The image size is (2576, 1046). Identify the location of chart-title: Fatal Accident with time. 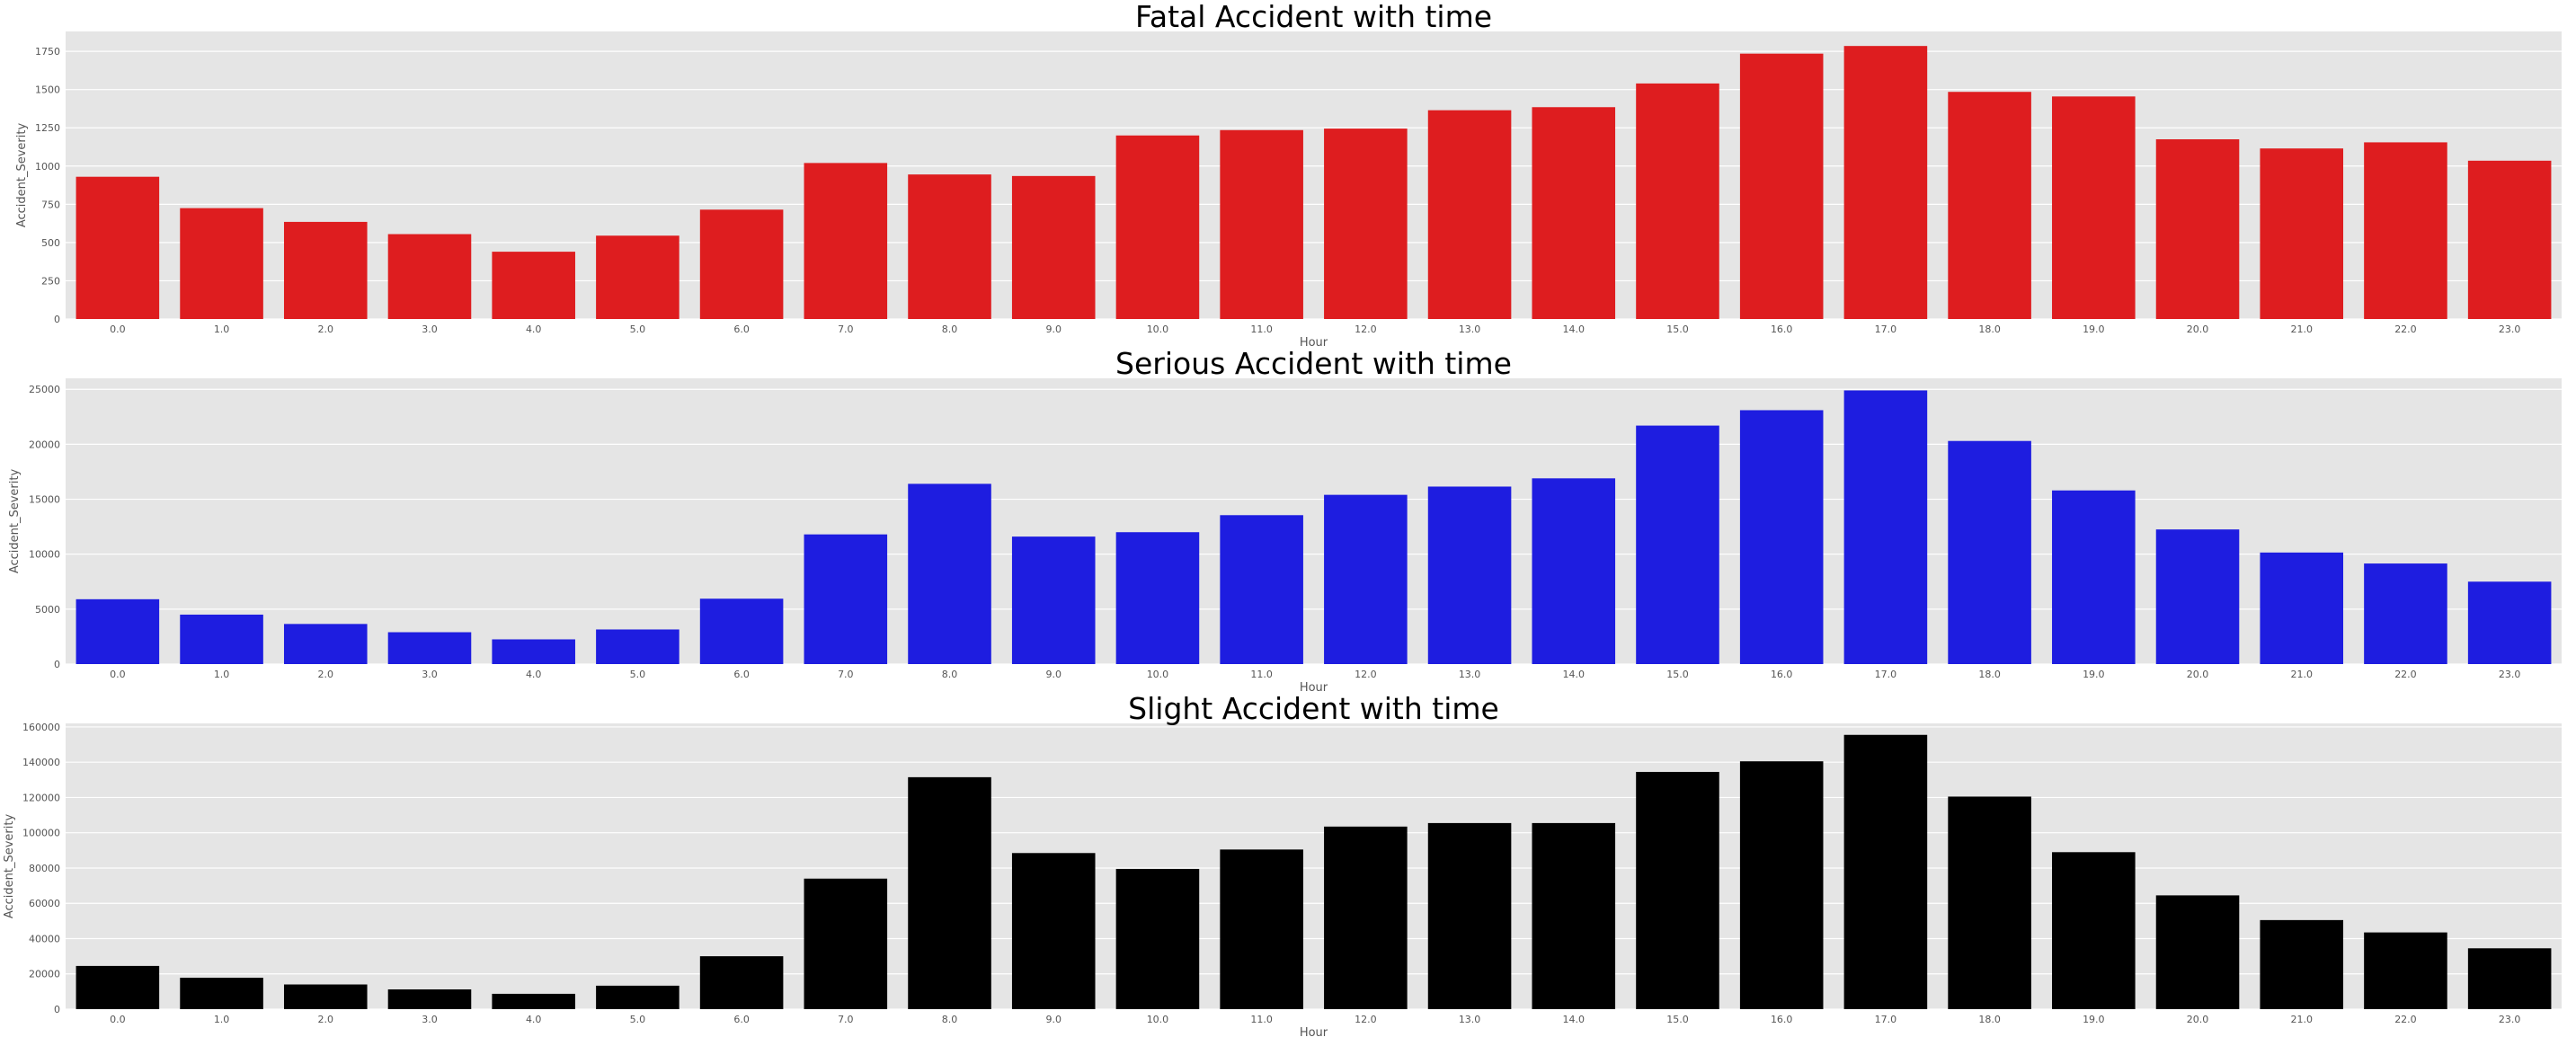
(1313, 17).